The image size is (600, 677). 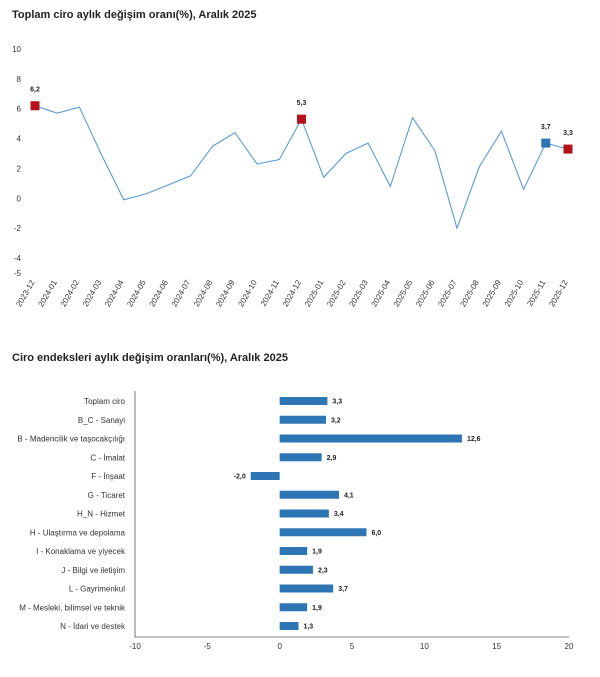 I want to click on category-label: H - Ulaştırma ve depolama, so click(x=78, y=532).